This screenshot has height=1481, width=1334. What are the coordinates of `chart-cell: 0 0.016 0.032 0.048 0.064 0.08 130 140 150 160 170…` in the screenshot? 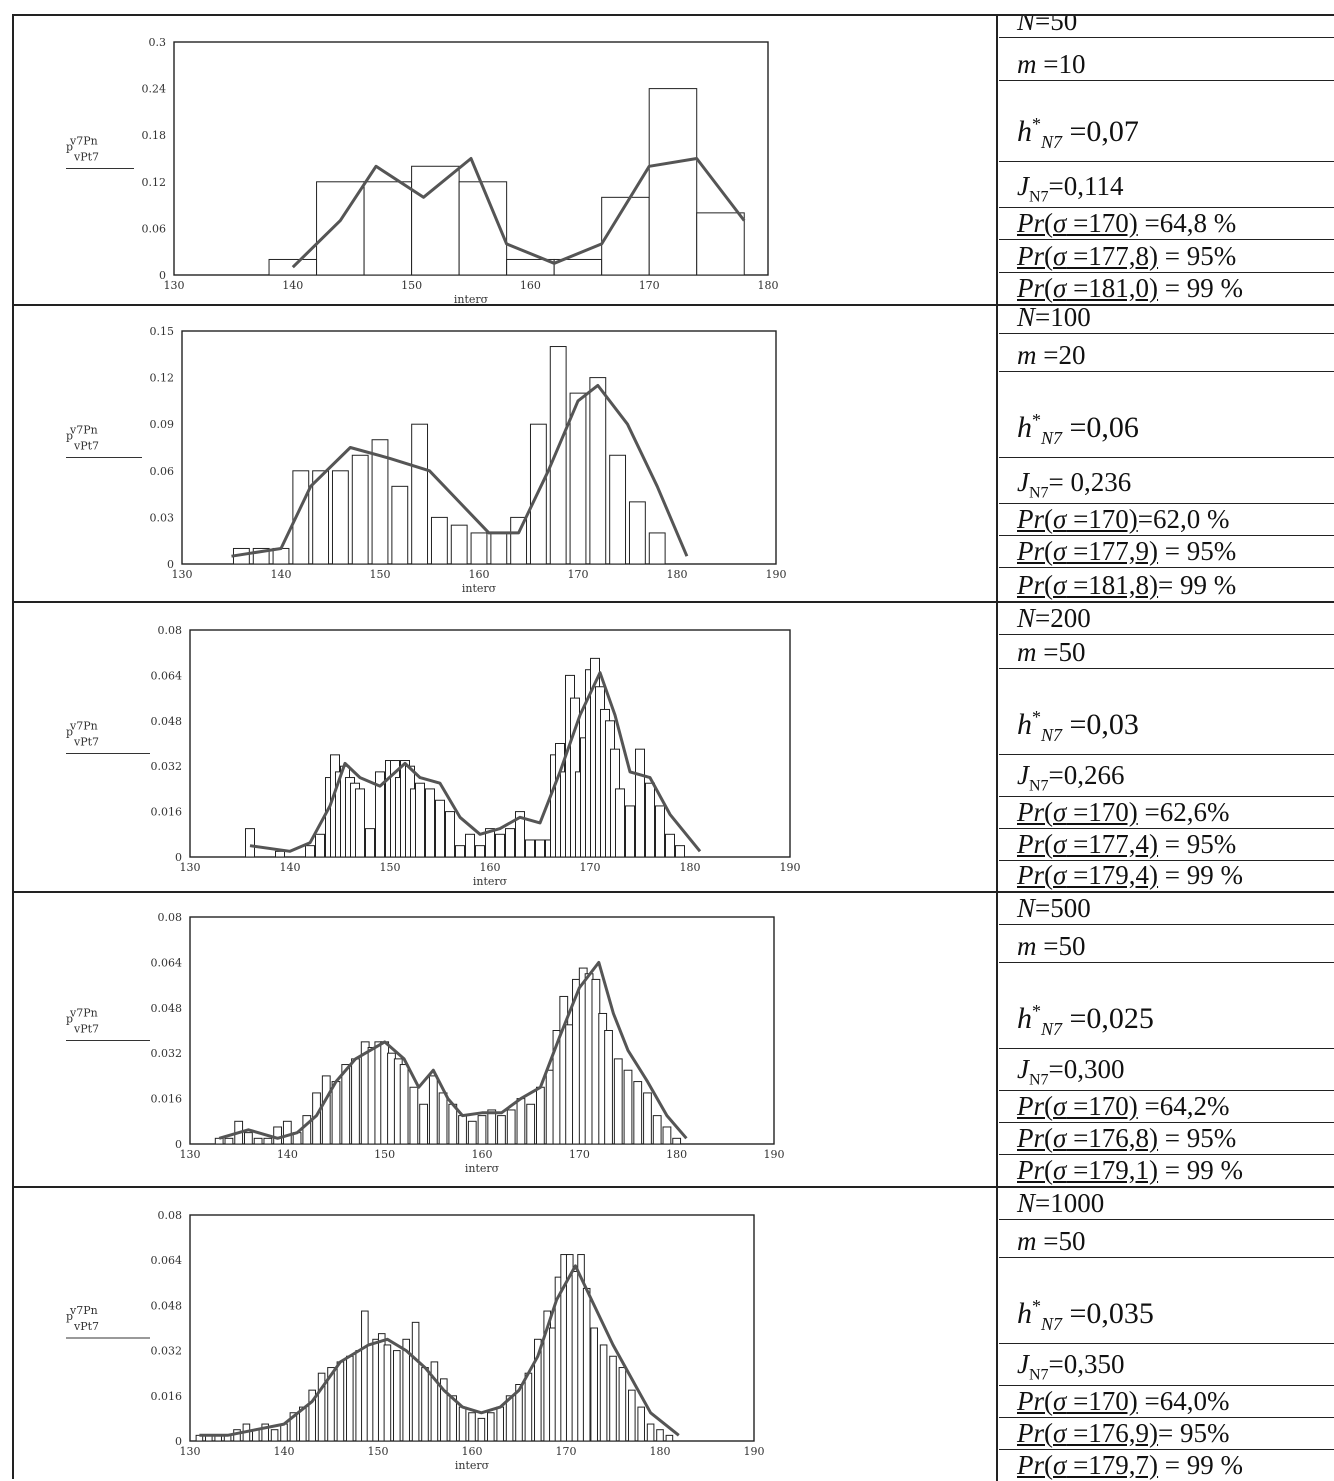 It's located at (506, 747).